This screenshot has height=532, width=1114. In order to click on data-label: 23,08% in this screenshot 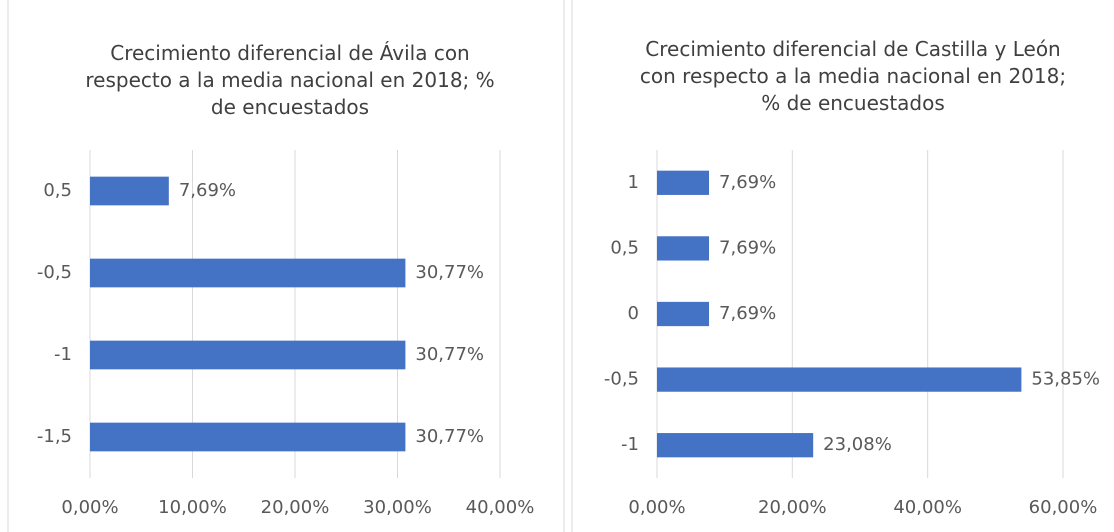, I will do `click(857, 444)`.